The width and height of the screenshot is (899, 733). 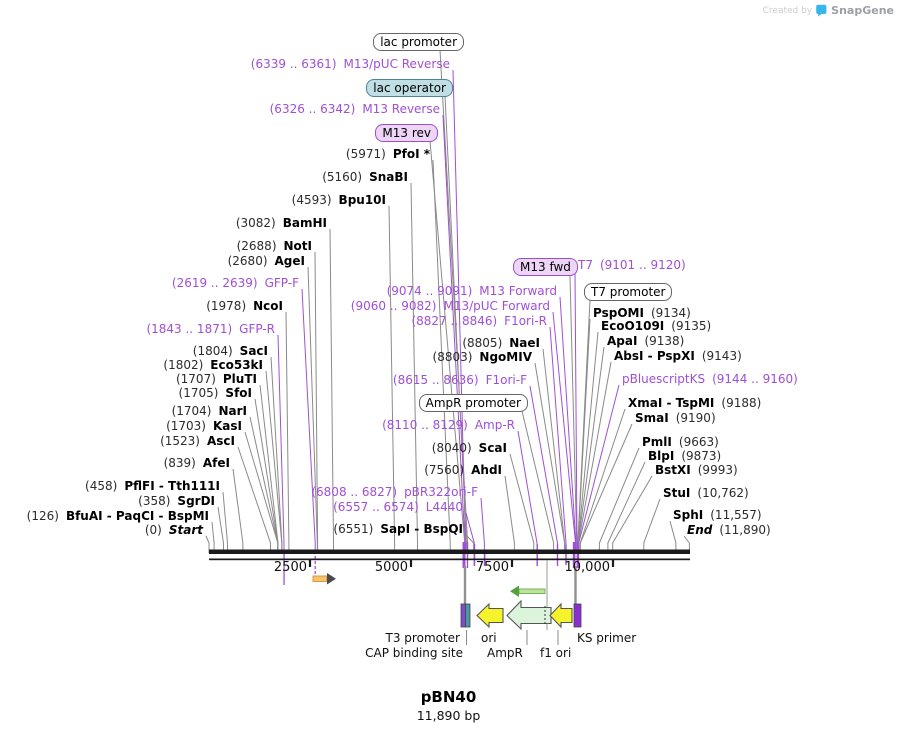 I want to click on annotation-t7-promoter: T7 promoter, so click(x=628, y=292).